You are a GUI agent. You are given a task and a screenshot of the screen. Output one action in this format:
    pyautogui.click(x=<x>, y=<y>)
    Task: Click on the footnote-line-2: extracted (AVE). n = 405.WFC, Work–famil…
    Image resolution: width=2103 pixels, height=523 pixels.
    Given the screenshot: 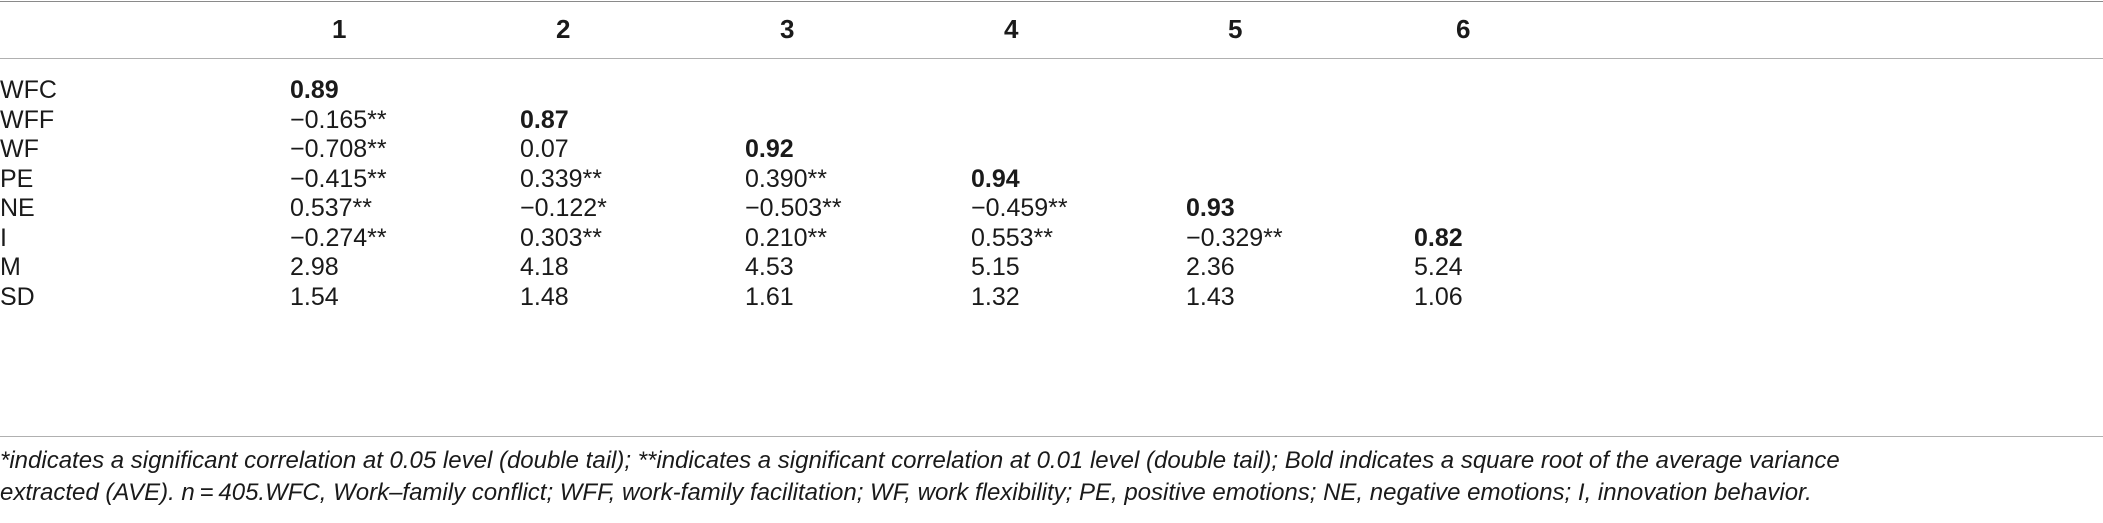 What is the action you would take?
    pyautogui.click(x=906, y=492)
    